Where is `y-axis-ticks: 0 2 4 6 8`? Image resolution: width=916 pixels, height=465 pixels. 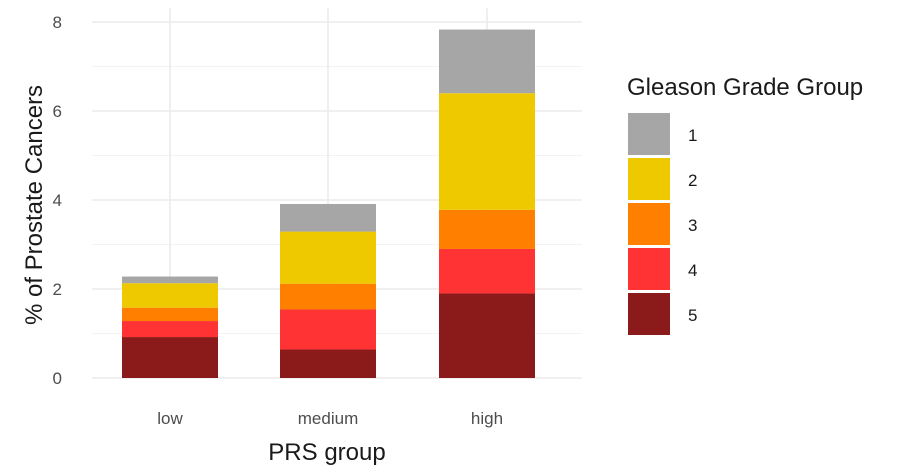 y-axis-ticks: 0 2 4 6 8 is located at coordinates (57, 200).